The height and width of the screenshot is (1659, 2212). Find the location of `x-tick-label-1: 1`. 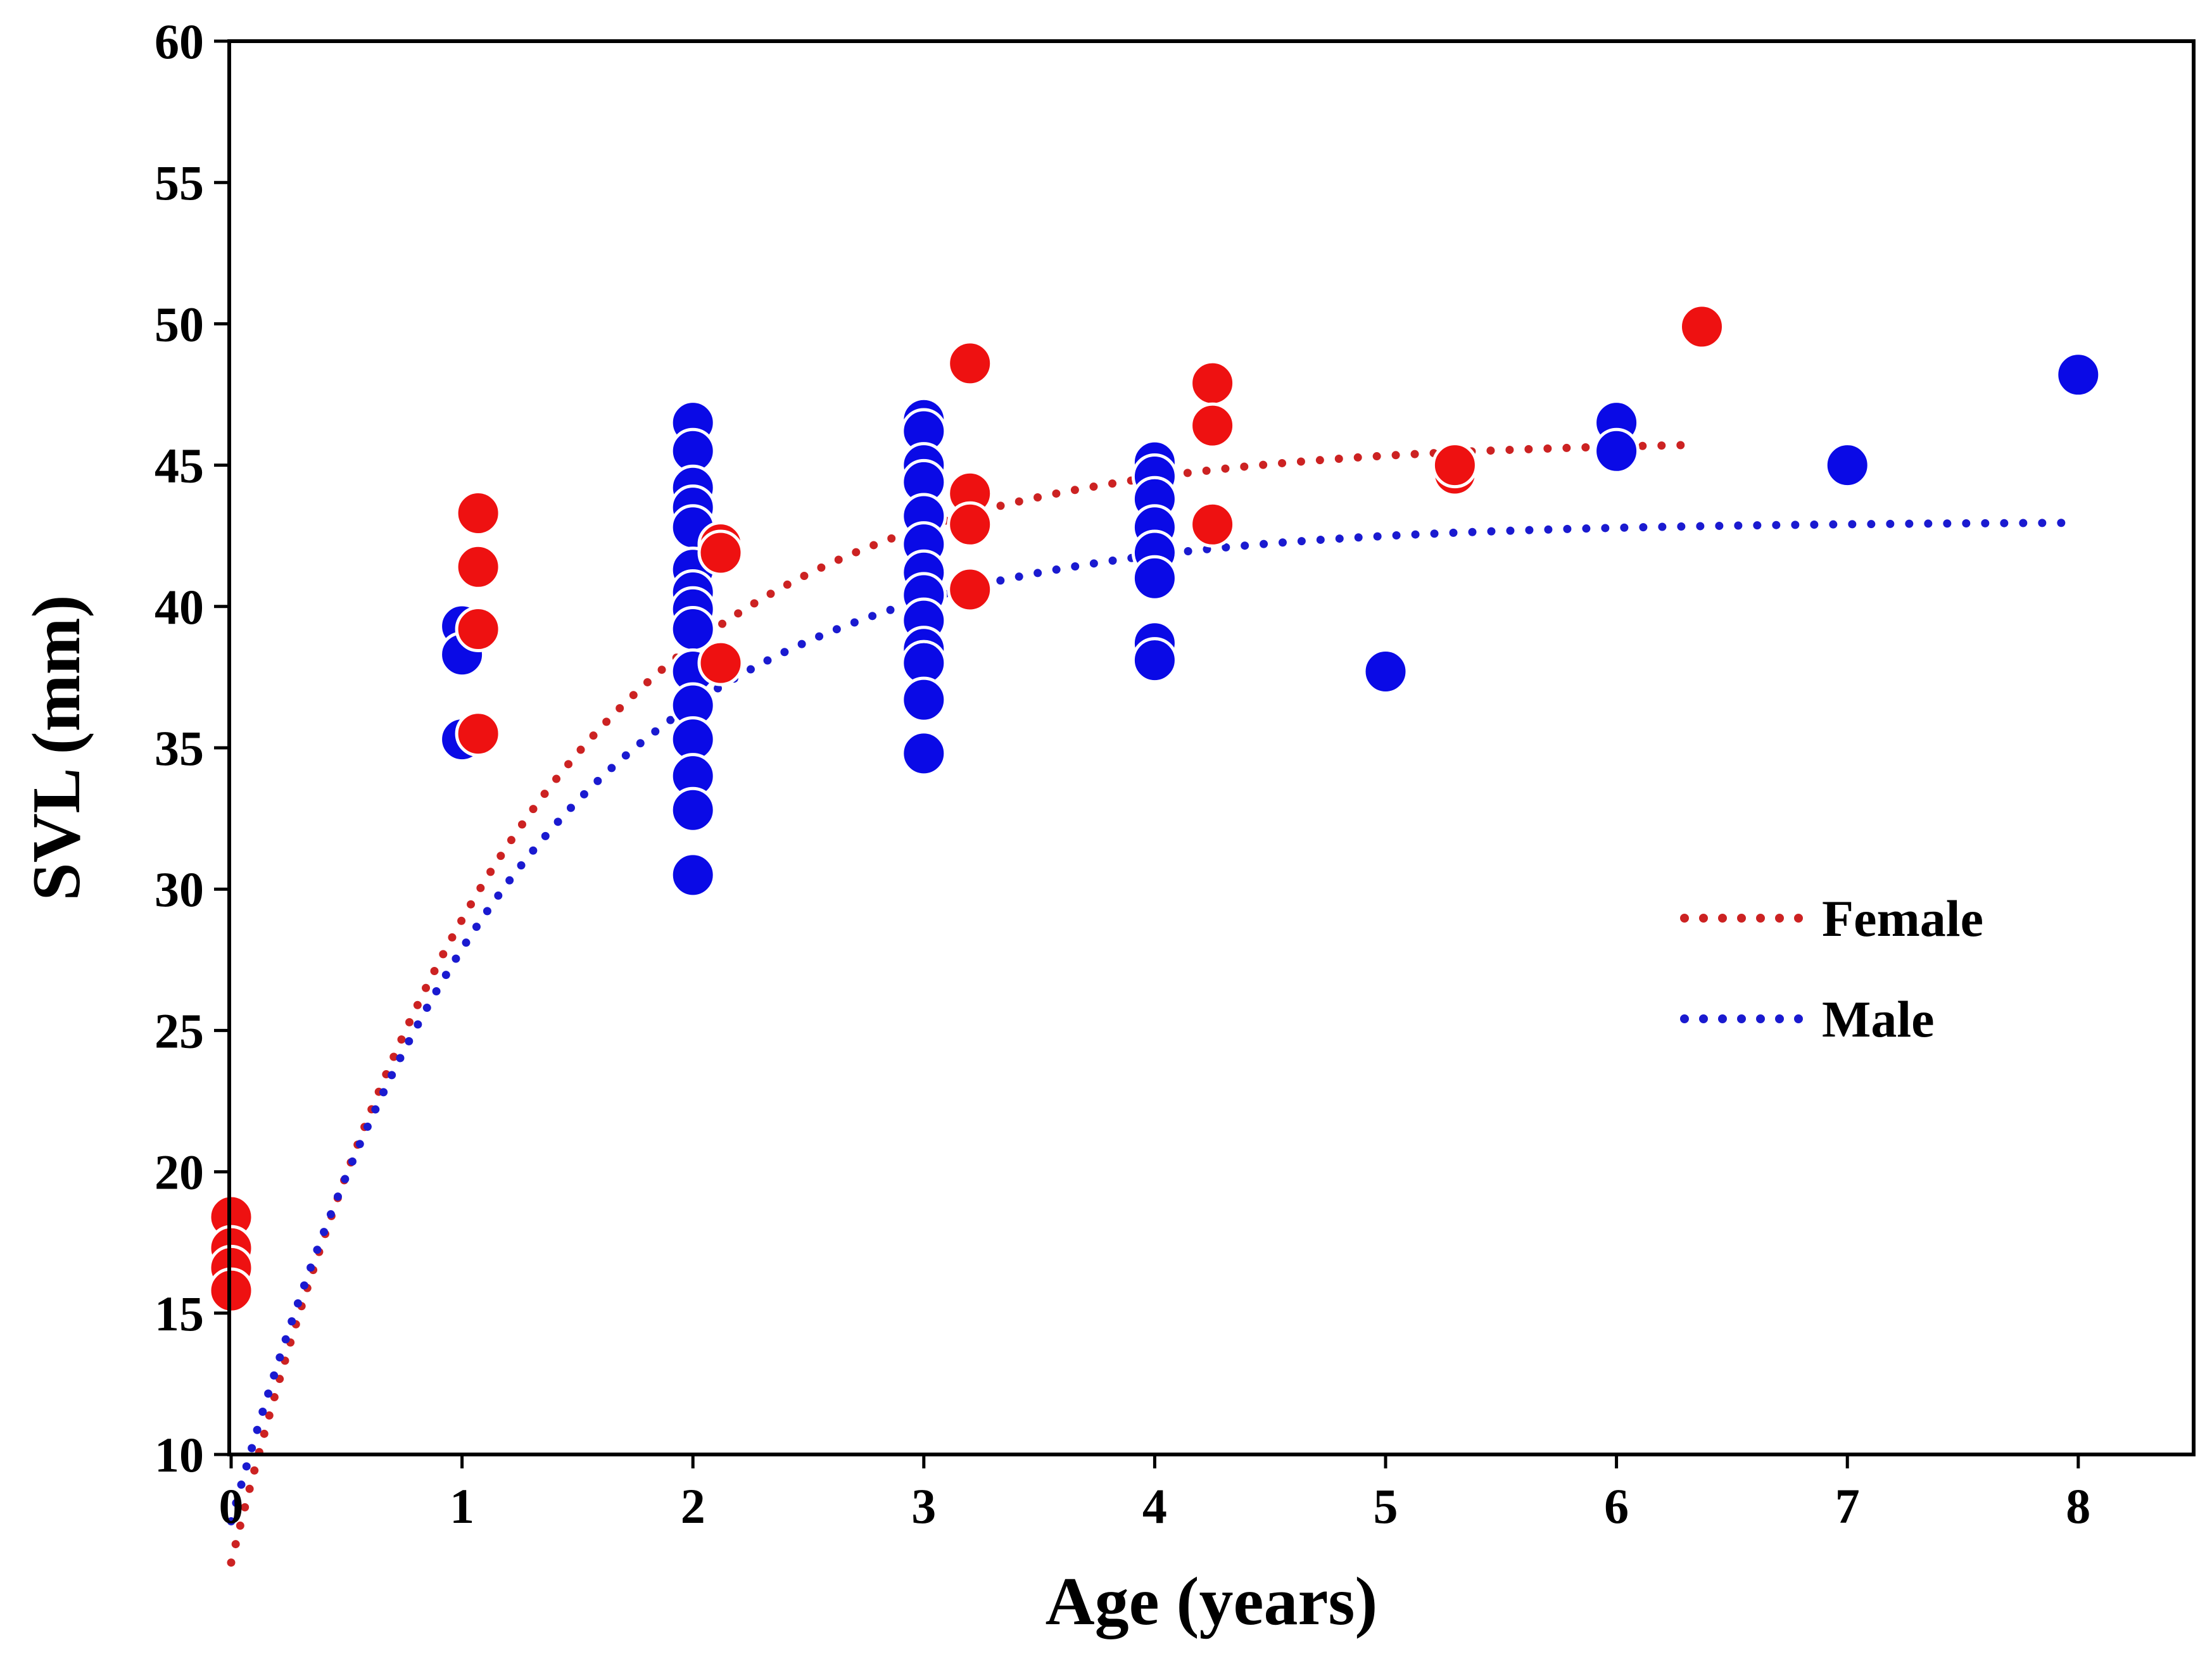

x-tick-label-1: 1 is located at coordinates (462, 1506).